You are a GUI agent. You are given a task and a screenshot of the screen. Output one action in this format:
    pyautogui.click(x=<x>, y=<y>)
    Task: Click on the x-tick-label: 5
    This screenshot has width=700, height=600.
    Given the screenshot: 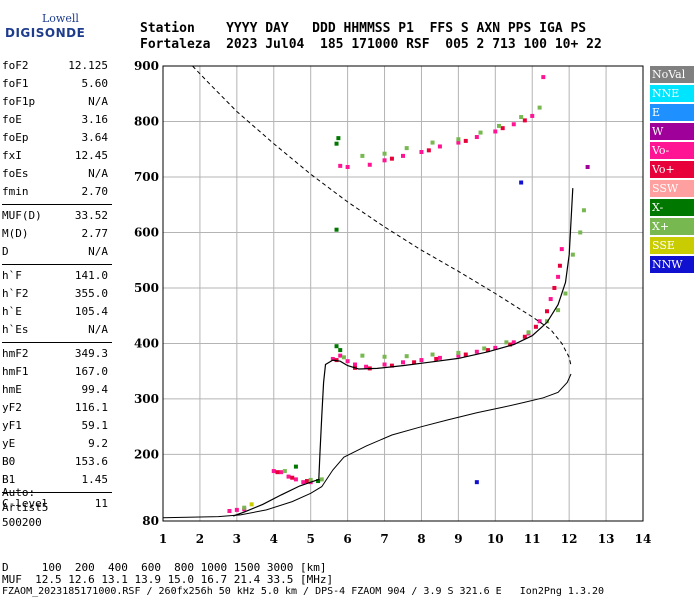 What is the action you would take?
    pyautogui.click(x=311, y=539)
    